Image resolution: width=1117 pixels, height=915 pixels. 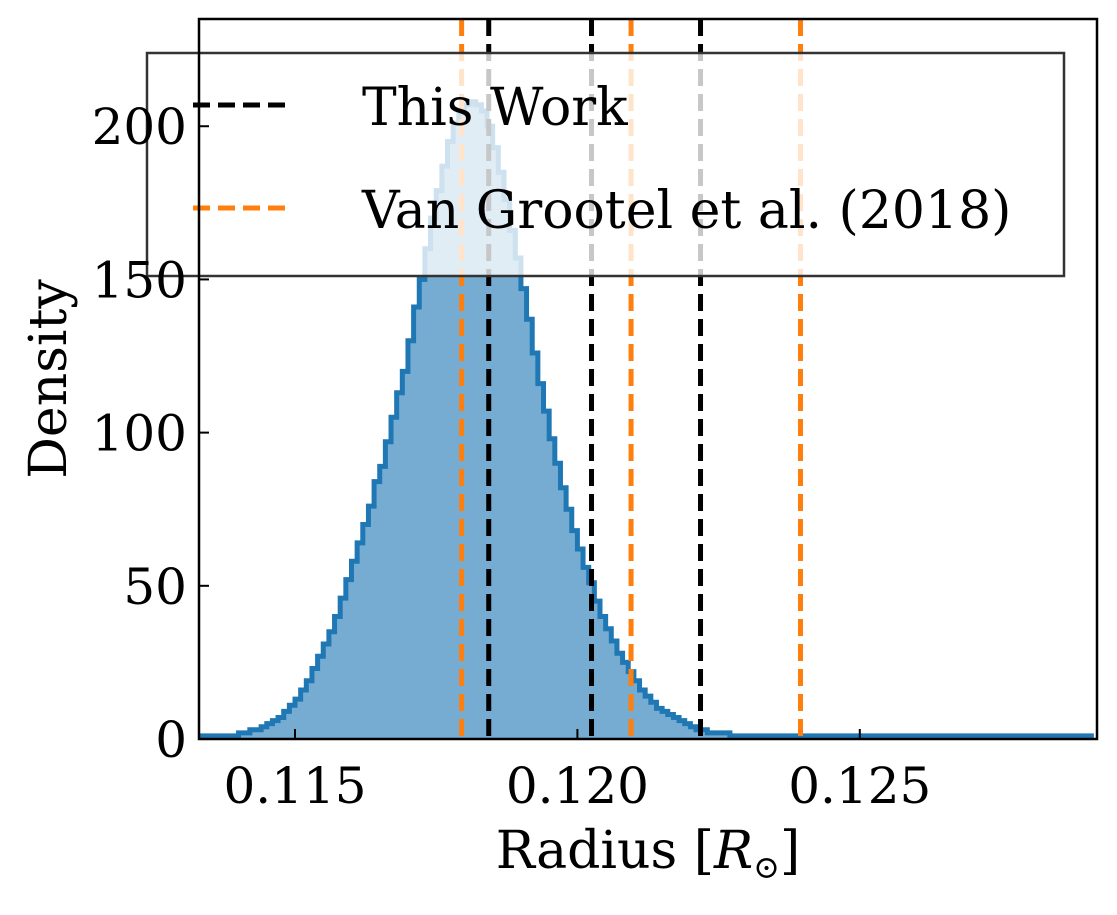 What do you see at coordinates (49, 379) in the screenshot?
I see `y-axis-label: Density` at bounding box center [49, 379].